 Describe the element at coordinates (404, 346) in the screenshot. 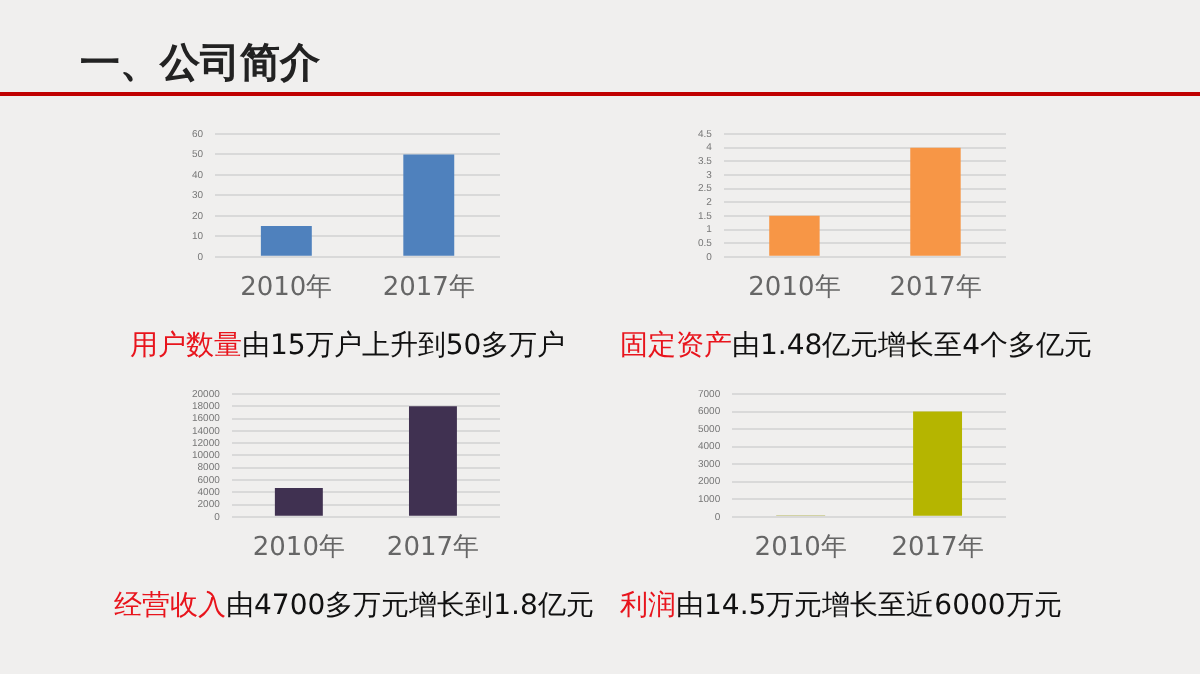

I see `text: 由15万户上升到50多万户` at that location.